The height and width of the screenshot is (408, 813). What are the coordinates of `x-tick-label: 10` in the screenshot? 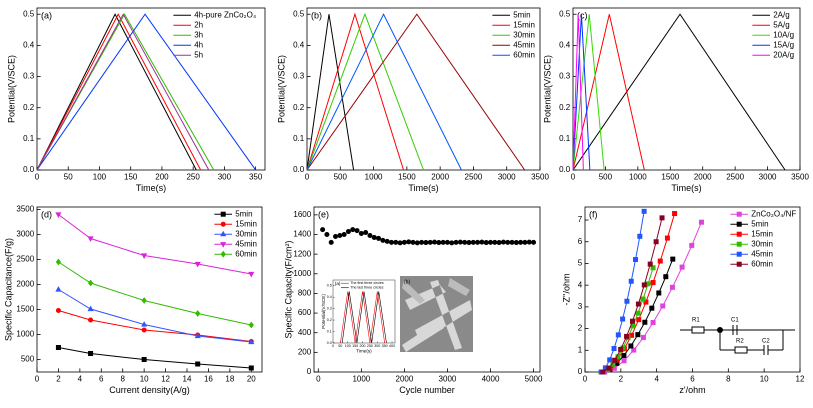 It's located at (764, 378).